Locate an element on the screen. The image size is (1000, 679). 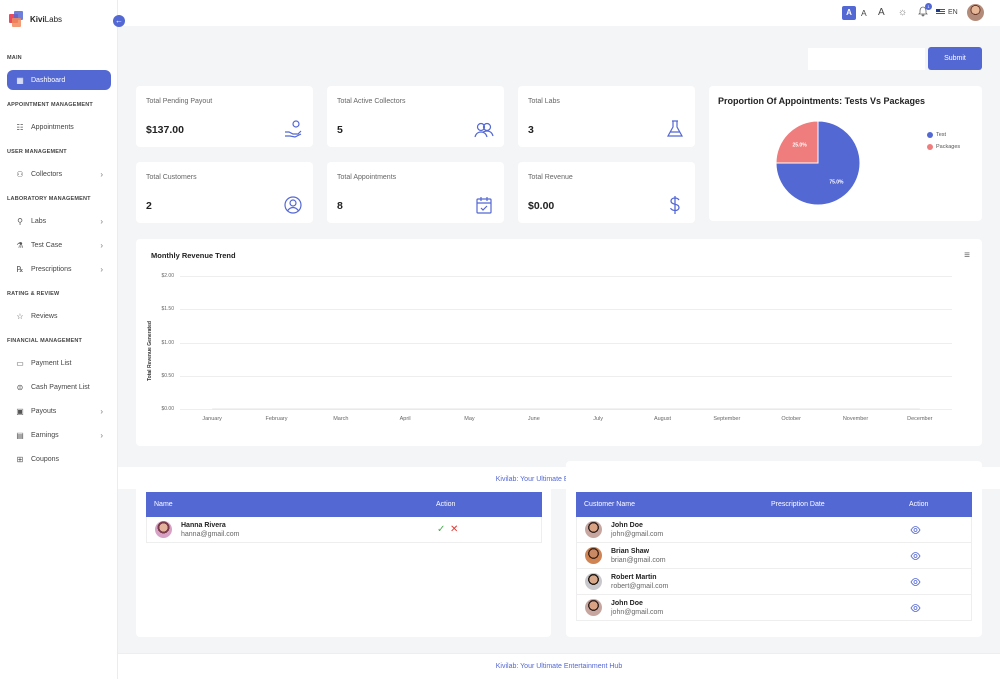
legend-item-test: Test is located at coordinates (936, 135).